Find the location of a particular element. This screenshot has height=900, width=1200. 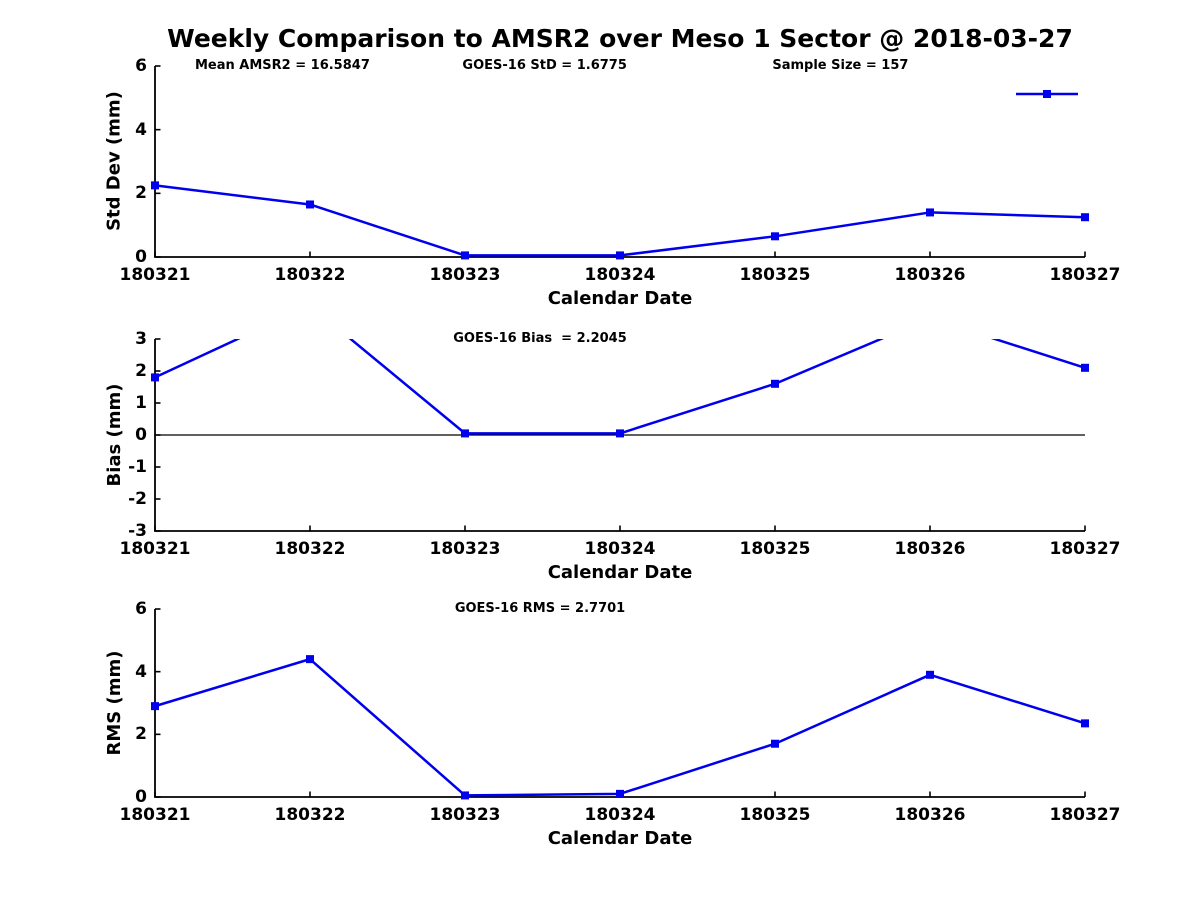

y-tick-label: -2 is located at coordinates (137, 499).